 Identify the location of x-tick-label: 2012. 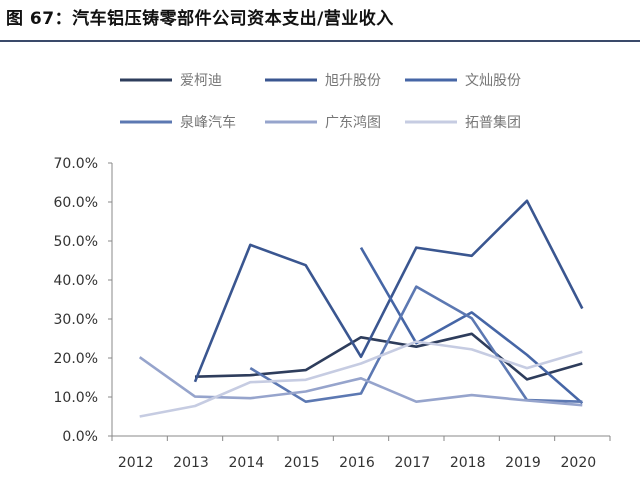
(136, 463).